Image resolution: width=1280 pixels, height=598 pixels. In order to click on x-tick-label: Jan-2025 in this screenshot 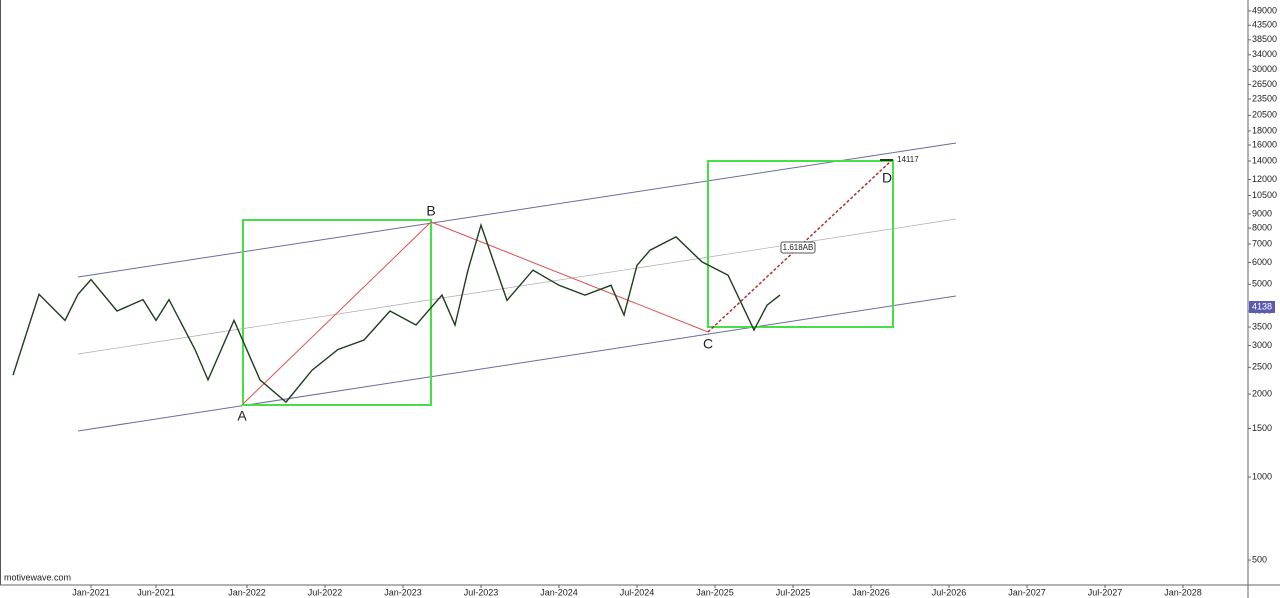, I will do `click(715, 592)`.